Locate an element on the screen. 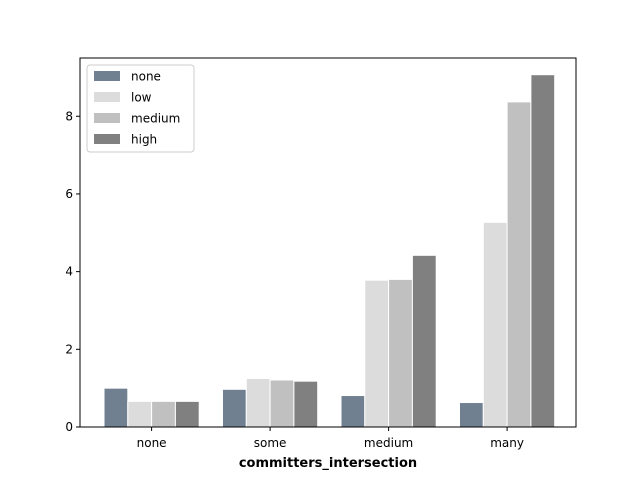 This screenshot has height=480, width=640. bar-many-medium is located at coordinates (519, 264).